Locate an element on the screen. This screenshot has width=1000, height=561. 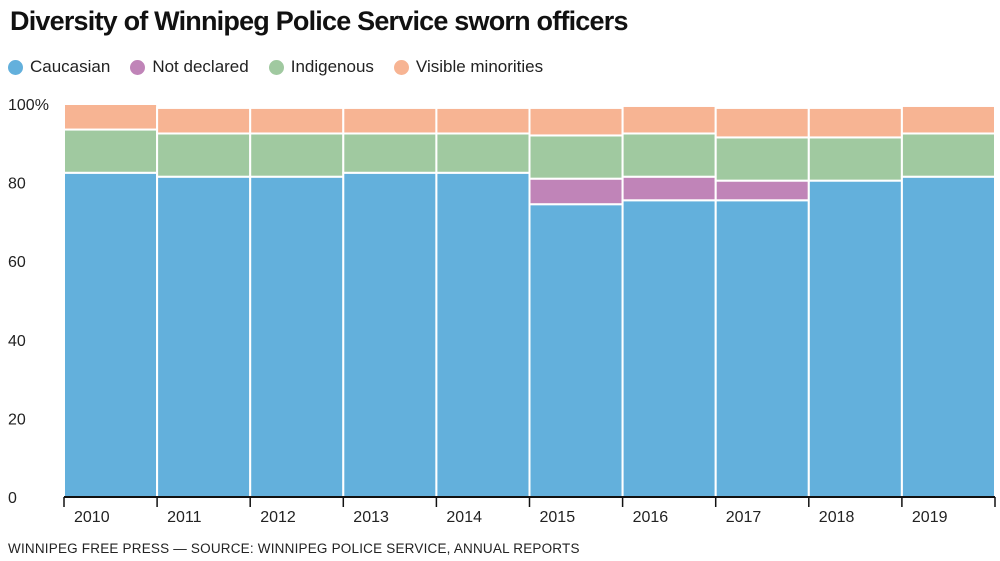
legend-item-indigenous: Indigenous is located at coordinates (321, 67).